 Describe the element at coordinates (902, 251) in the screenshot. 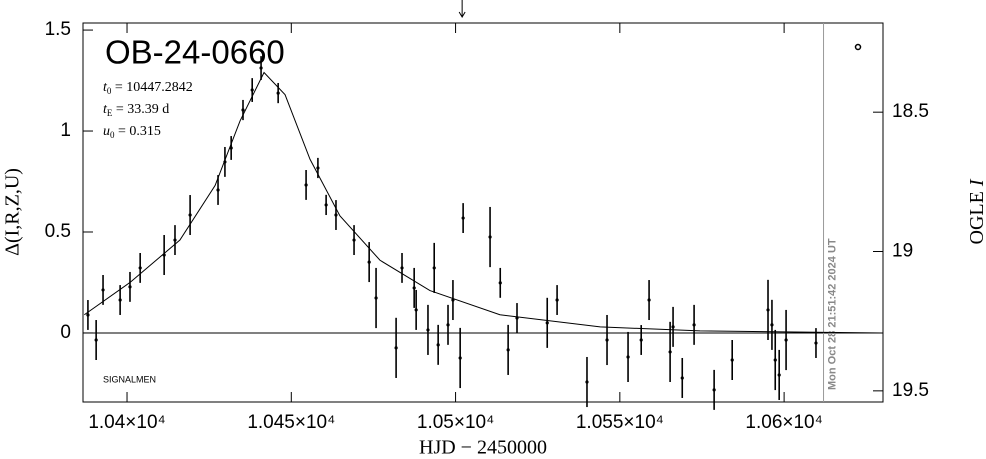

I see `y2-tick-label: 19` at that location.